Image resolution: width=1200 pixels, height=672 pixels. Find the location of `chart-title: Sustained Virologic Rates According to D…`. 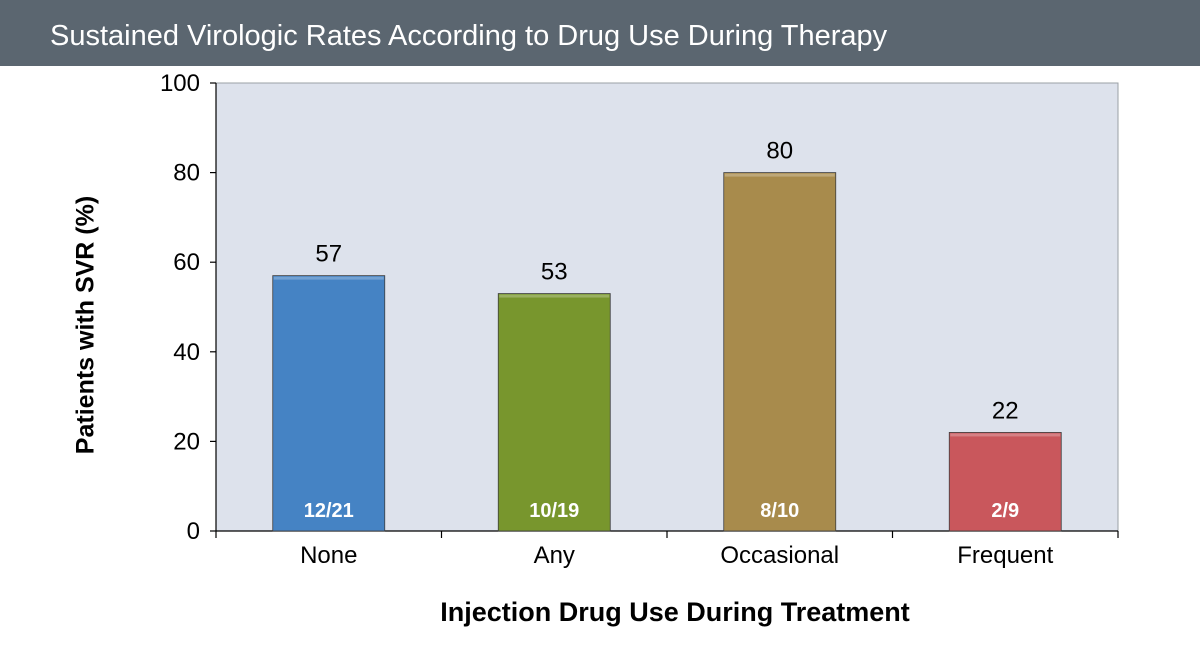

chart-title: Sustained Virologic Rates According to D… is located at coordinates (469, 36).